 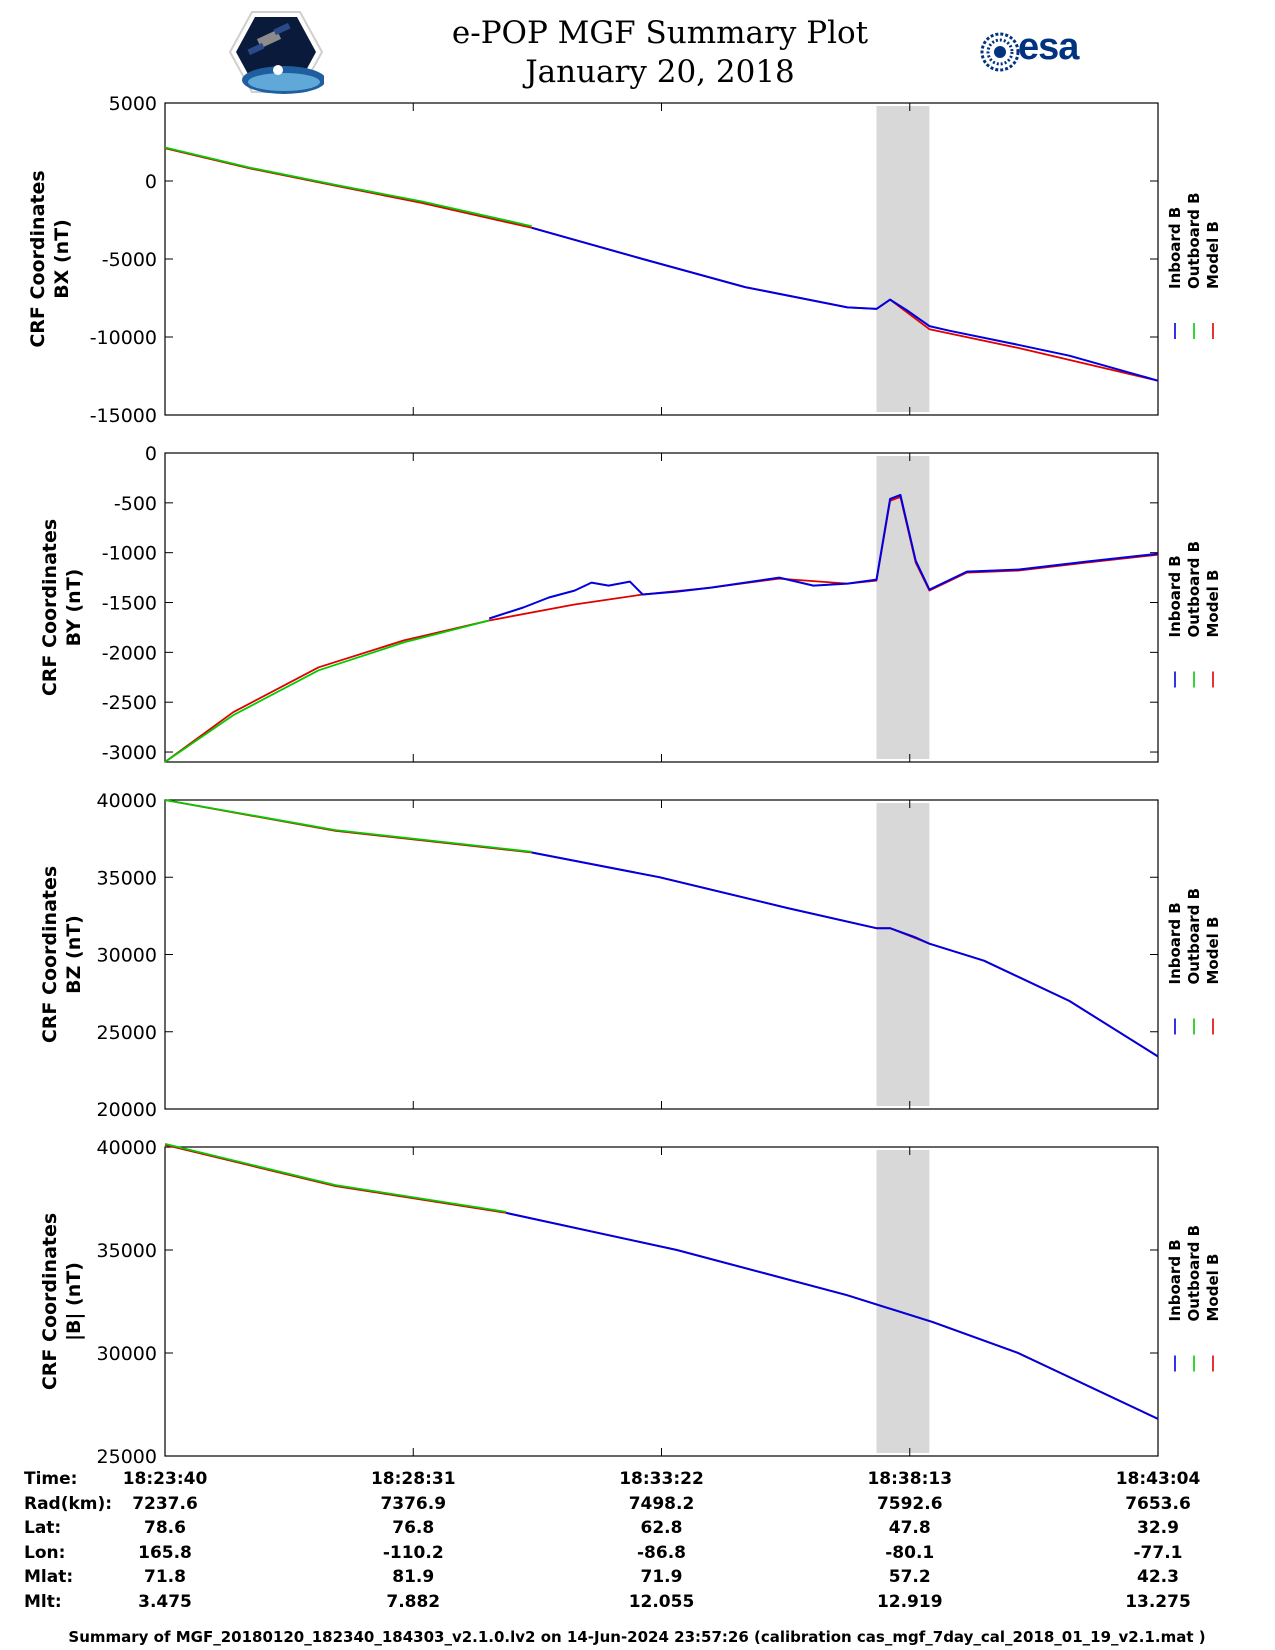 What do you see at coordinates (413, 1479) in the screenshot?
I see `ephemeris-value: 18:28:31` at bounding box center [413, 1479].